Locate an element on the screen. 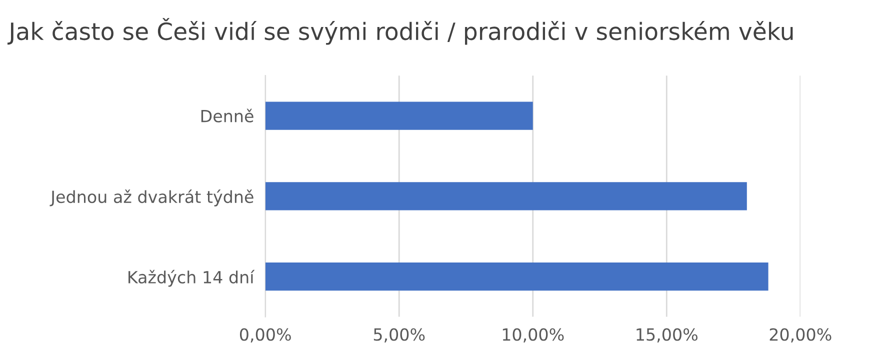 The image size is (870, 360). x-tick-label: 10,00% is located at coordinates (533, 335).